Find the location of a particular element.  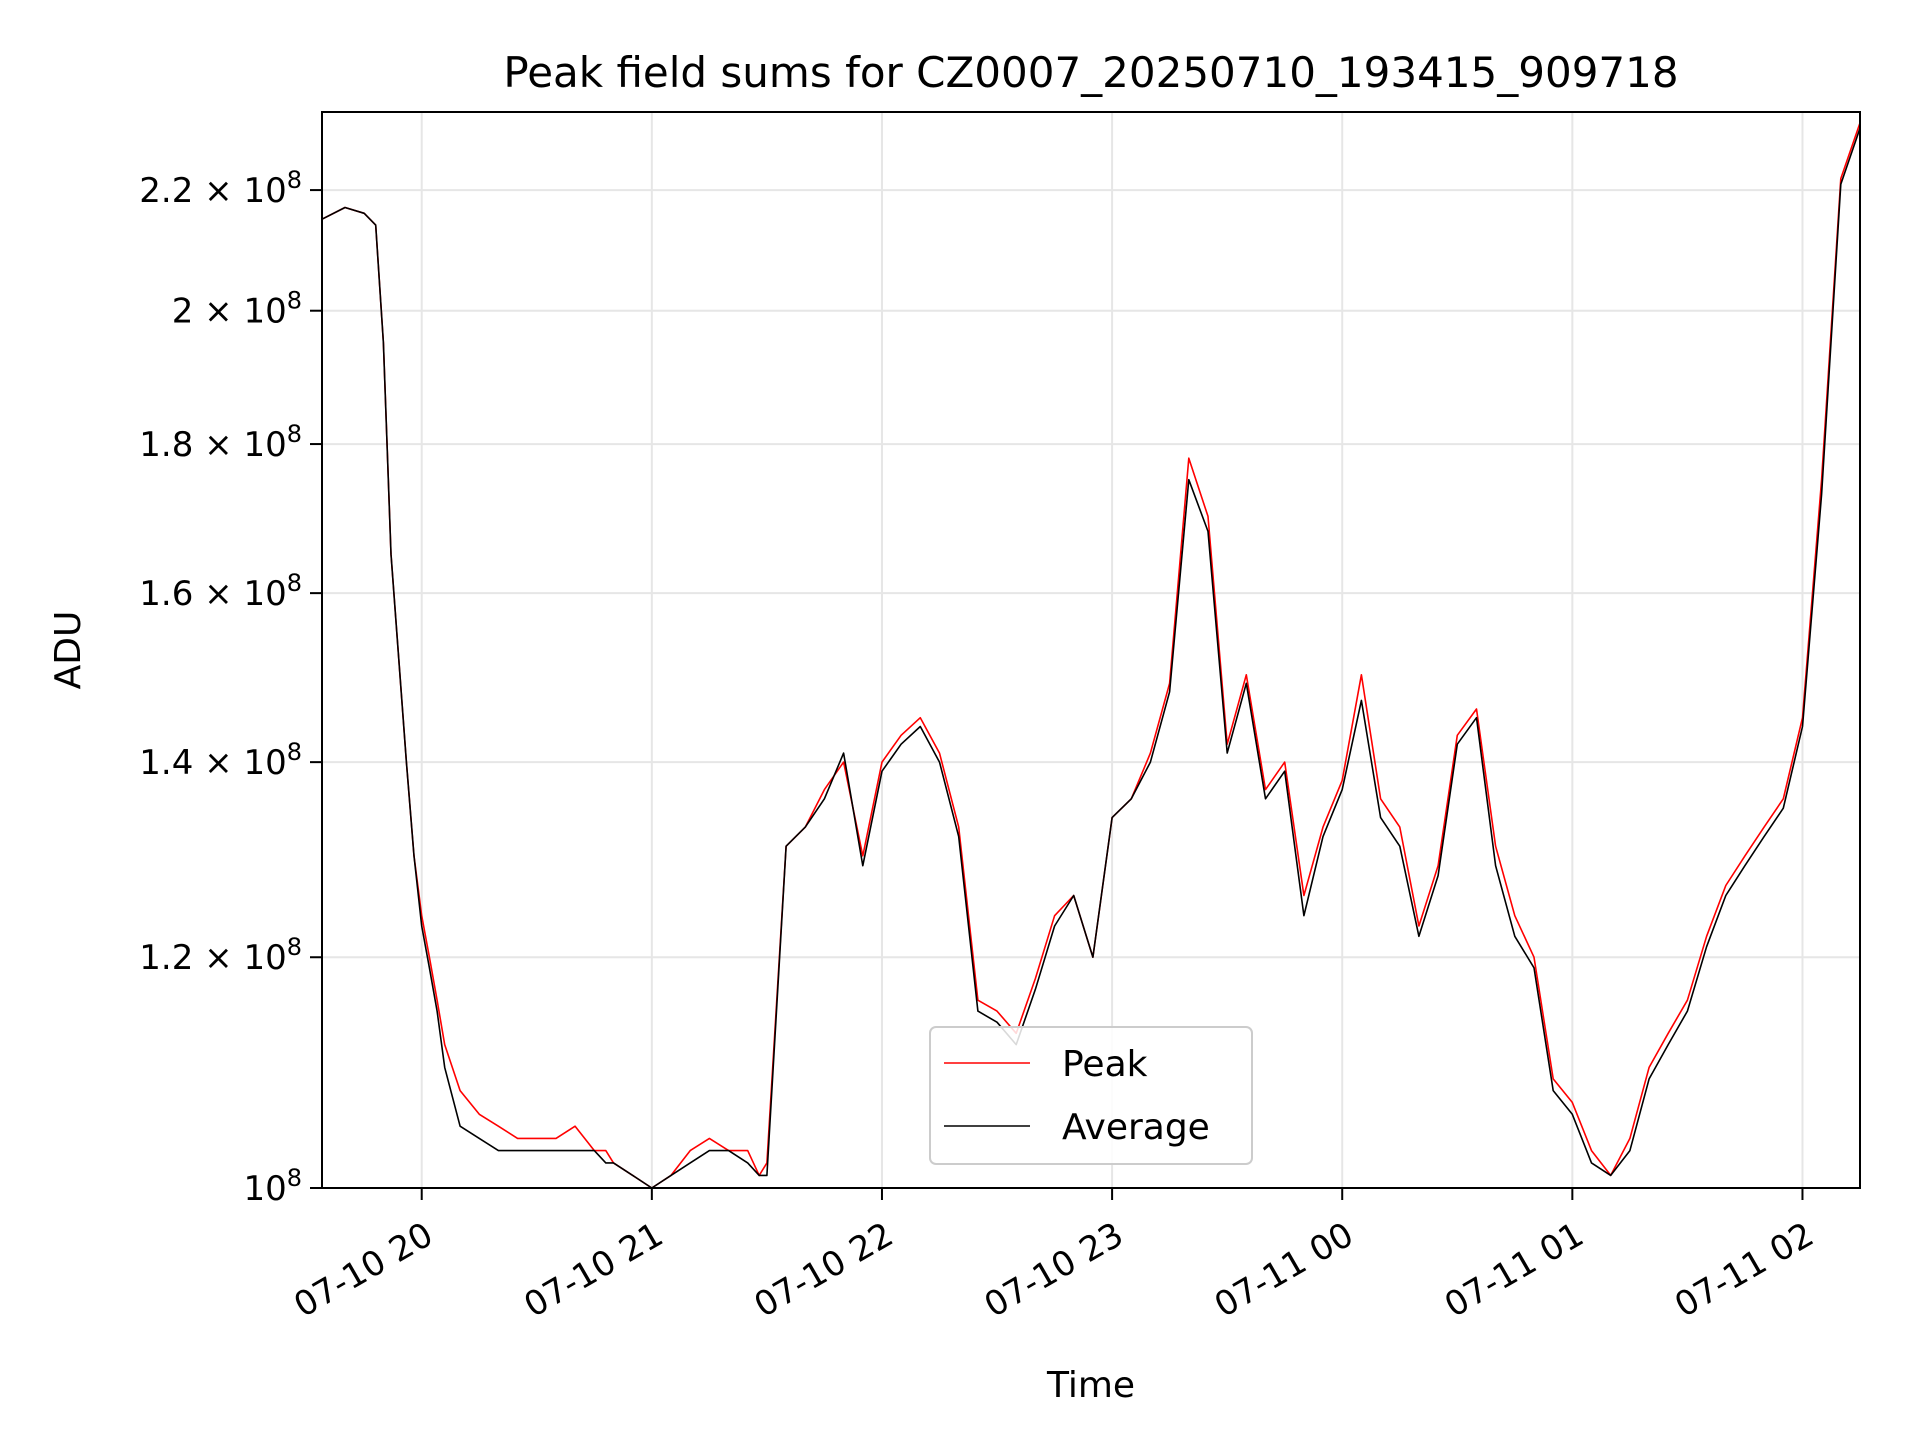

y-tick-label: 2 × 108 is located at coordinates (237, 309).